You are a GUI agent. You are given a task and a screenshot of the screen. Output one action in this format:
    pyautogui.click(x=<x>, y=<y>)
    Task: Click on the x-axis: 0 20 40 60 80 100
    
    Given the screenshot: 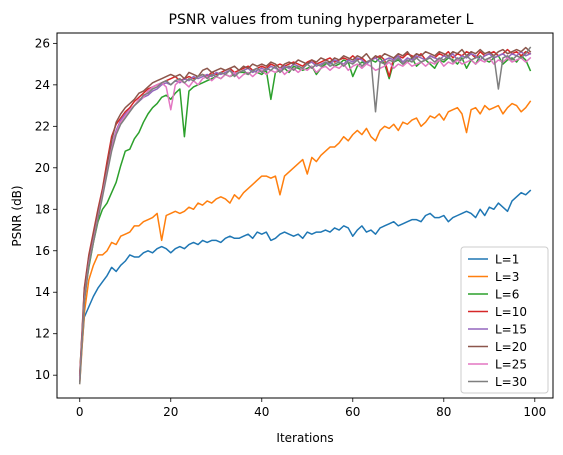 What is the action you would take?
    pyautogui.click(x=311, y=408)
    